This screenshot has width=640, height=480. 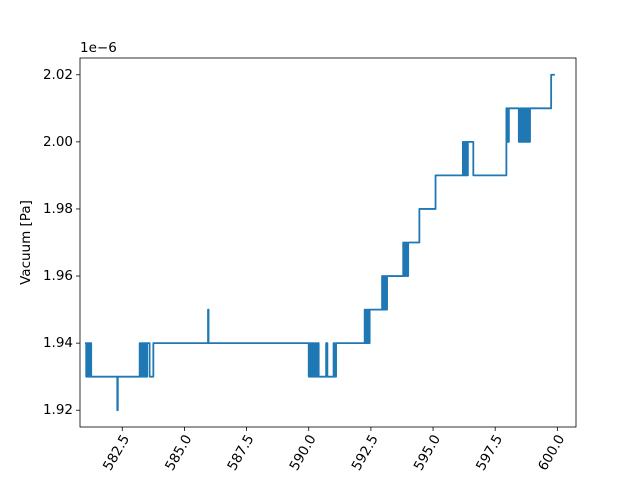 What do you see at coordinates (26, 242) in the screenshot?
I see `y-axis-label: Vacuum [Pa]` at bounding box center [26, 242].